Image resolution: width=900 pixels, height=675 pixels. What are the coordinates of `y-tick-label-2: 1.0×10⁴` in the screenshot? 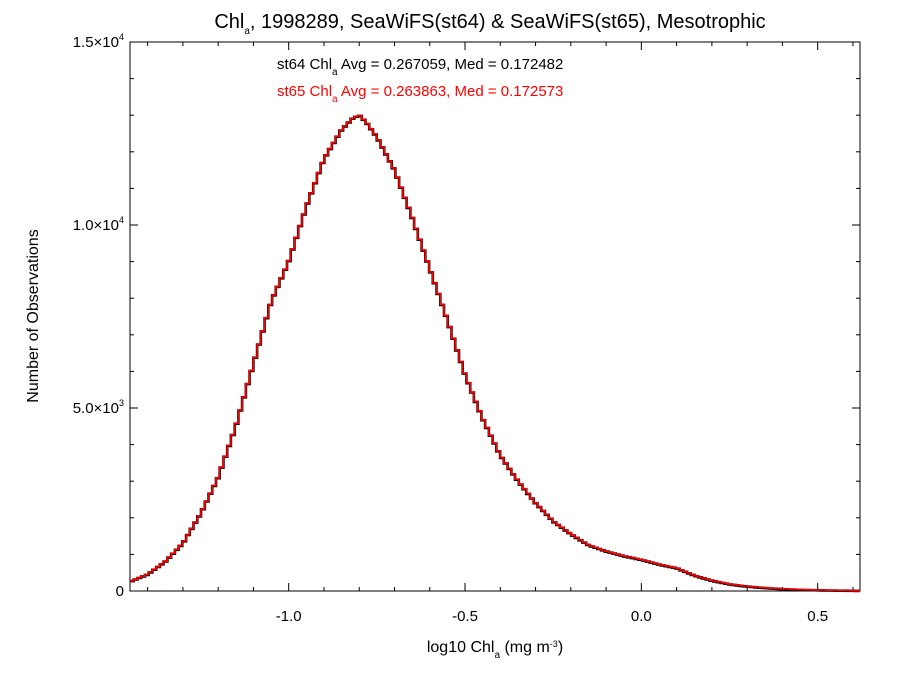 It's located at (98, 224).